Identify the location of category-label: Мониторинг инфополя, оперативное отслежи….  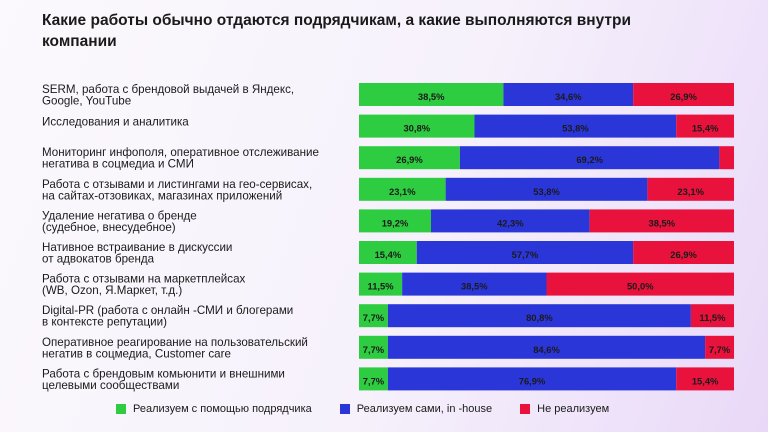
(180, 158).